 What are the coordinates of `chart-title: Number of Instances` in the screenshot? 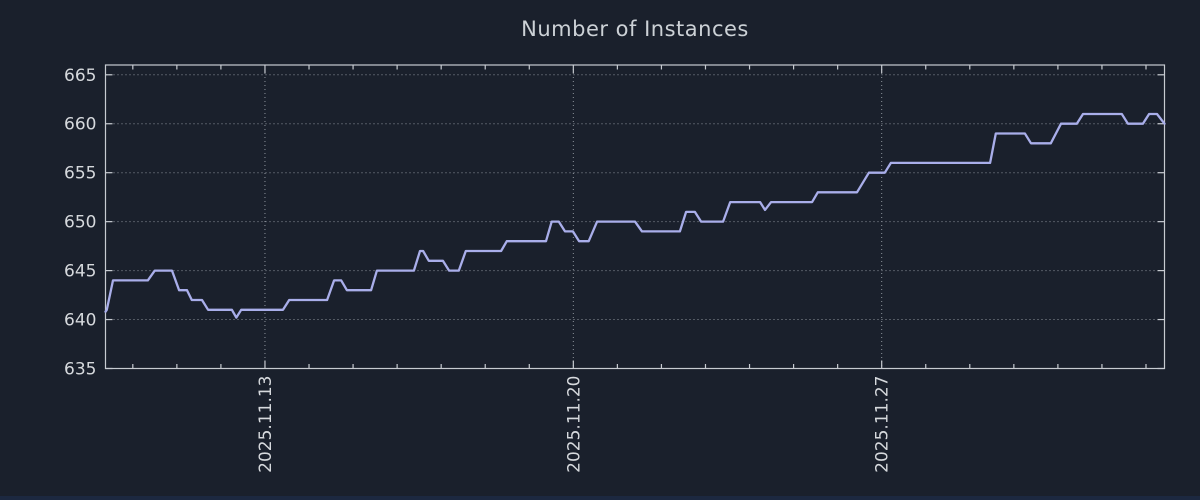 It's located at (635, 29).